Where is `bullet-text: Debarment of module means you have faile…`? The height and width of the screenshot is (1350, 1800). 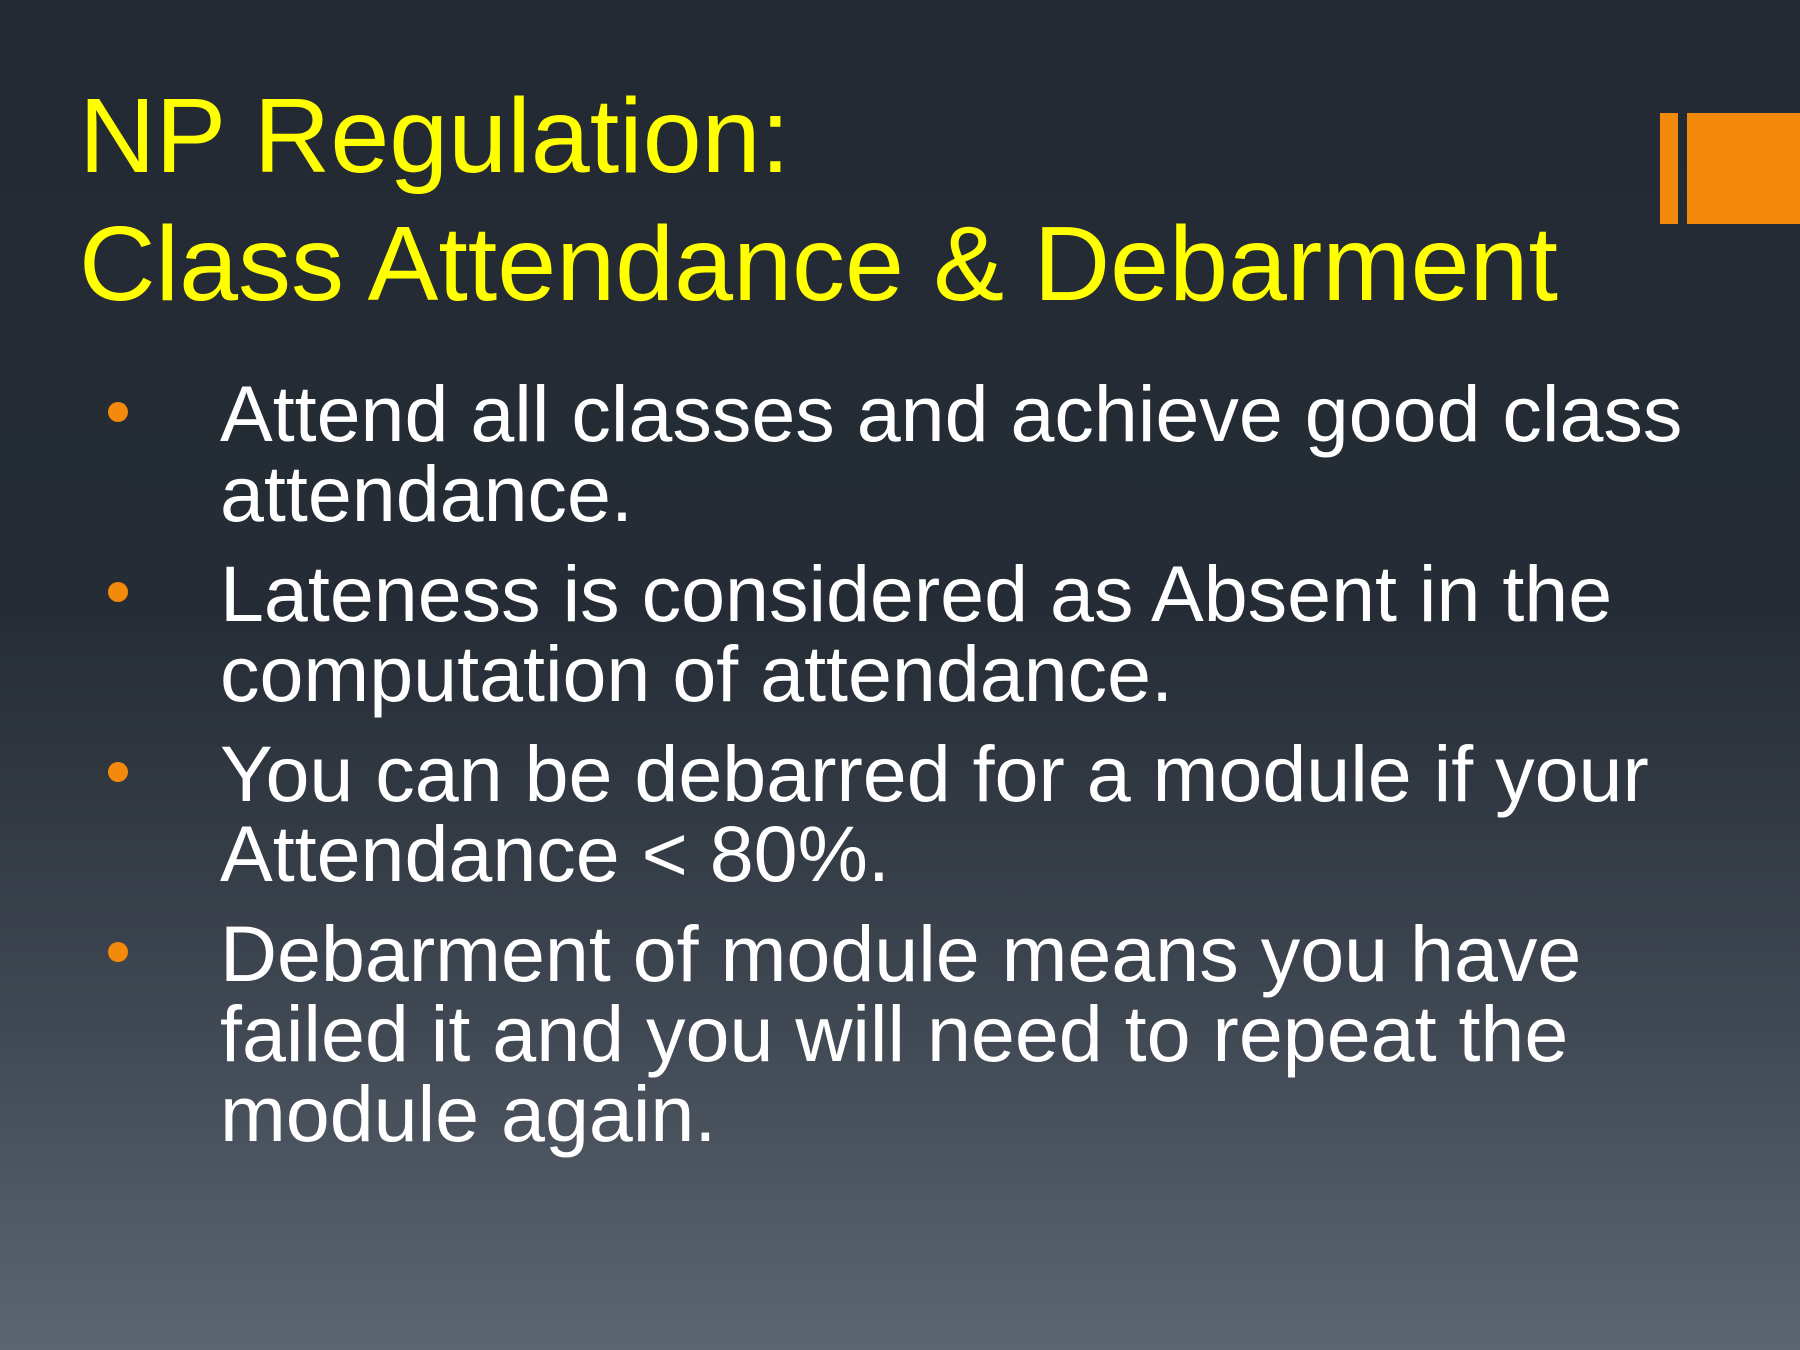
bullet-text: Debarment of module means you have faile… is located at coordinates (901, 1033).